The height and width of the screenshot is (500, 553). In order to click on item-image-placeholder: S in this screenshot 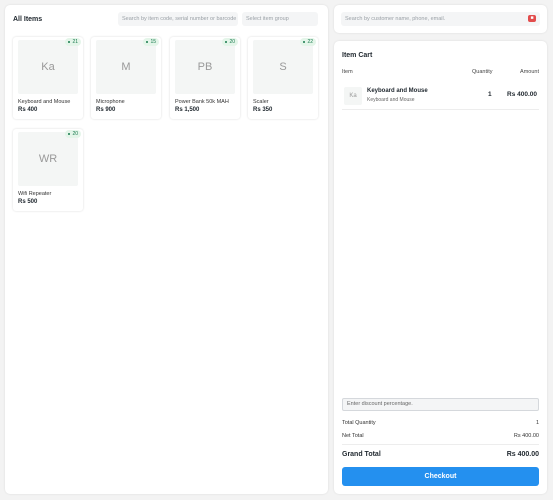, I will do `click(283, 67)`.